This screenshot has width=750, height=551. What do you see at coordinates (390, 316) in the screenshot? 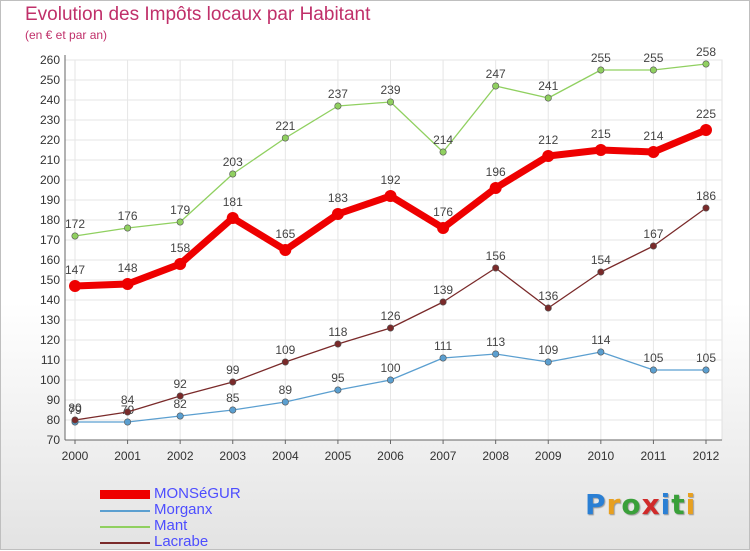
I see `data-label: 126` at bounding box center [390, 316].